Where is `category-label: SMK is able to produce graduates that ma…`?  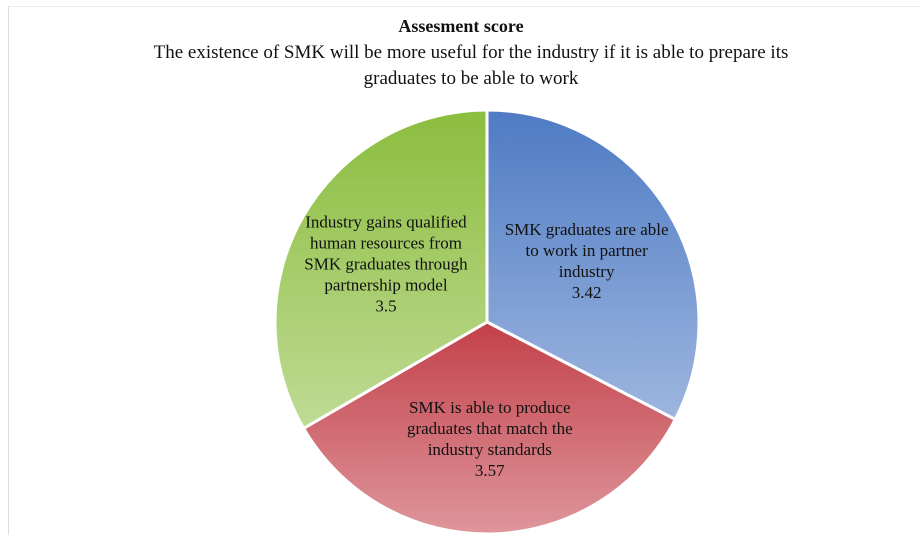
category-label: SMK is able to produce graduates that ma… is located at coordinates (489, 428).